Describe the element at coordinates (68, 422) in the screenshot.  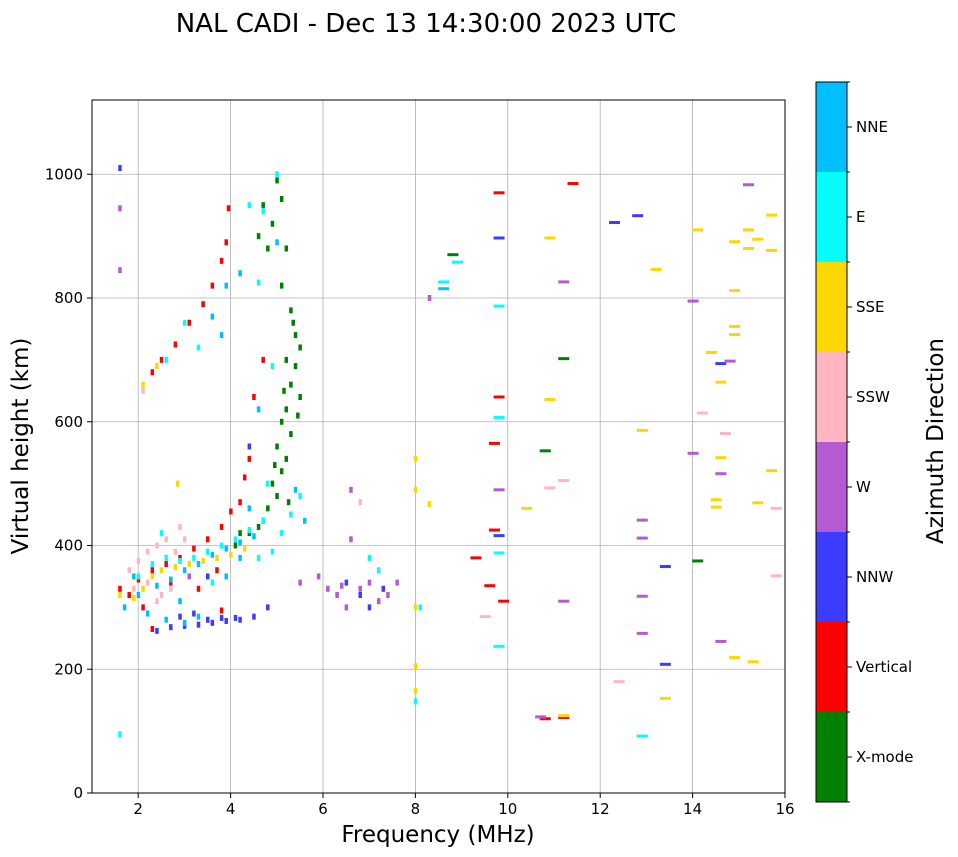
I see `y-tick-label: 600` at that location.